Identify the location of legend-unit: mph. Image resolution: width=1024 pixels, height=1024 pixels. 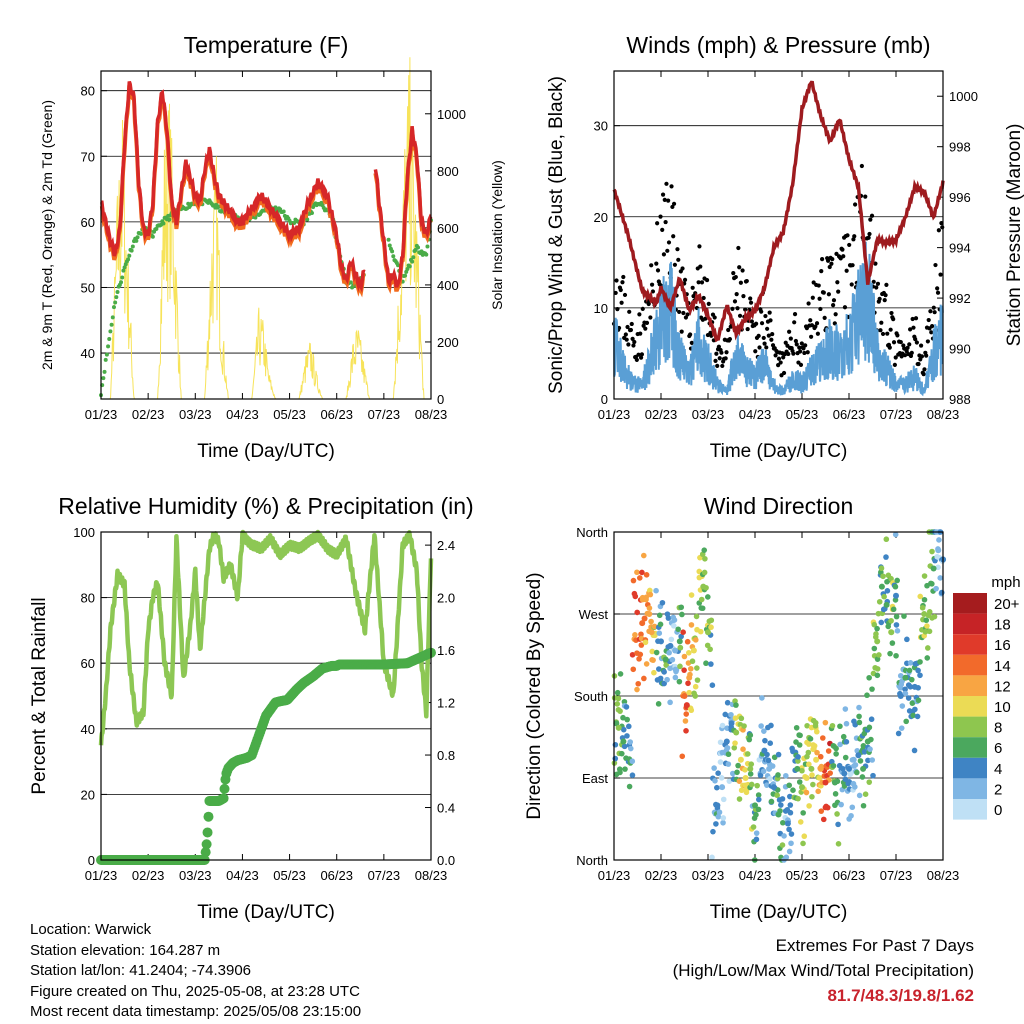
(1005, 582).